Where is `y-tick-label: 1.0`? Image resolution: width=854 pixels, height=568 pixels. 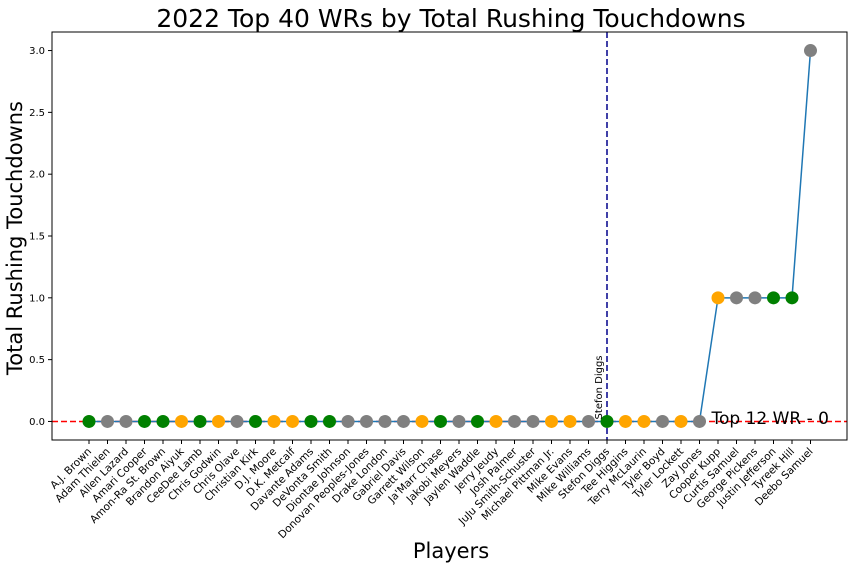 y-tick-label: 1.0 is located at coordinates (37, 298).